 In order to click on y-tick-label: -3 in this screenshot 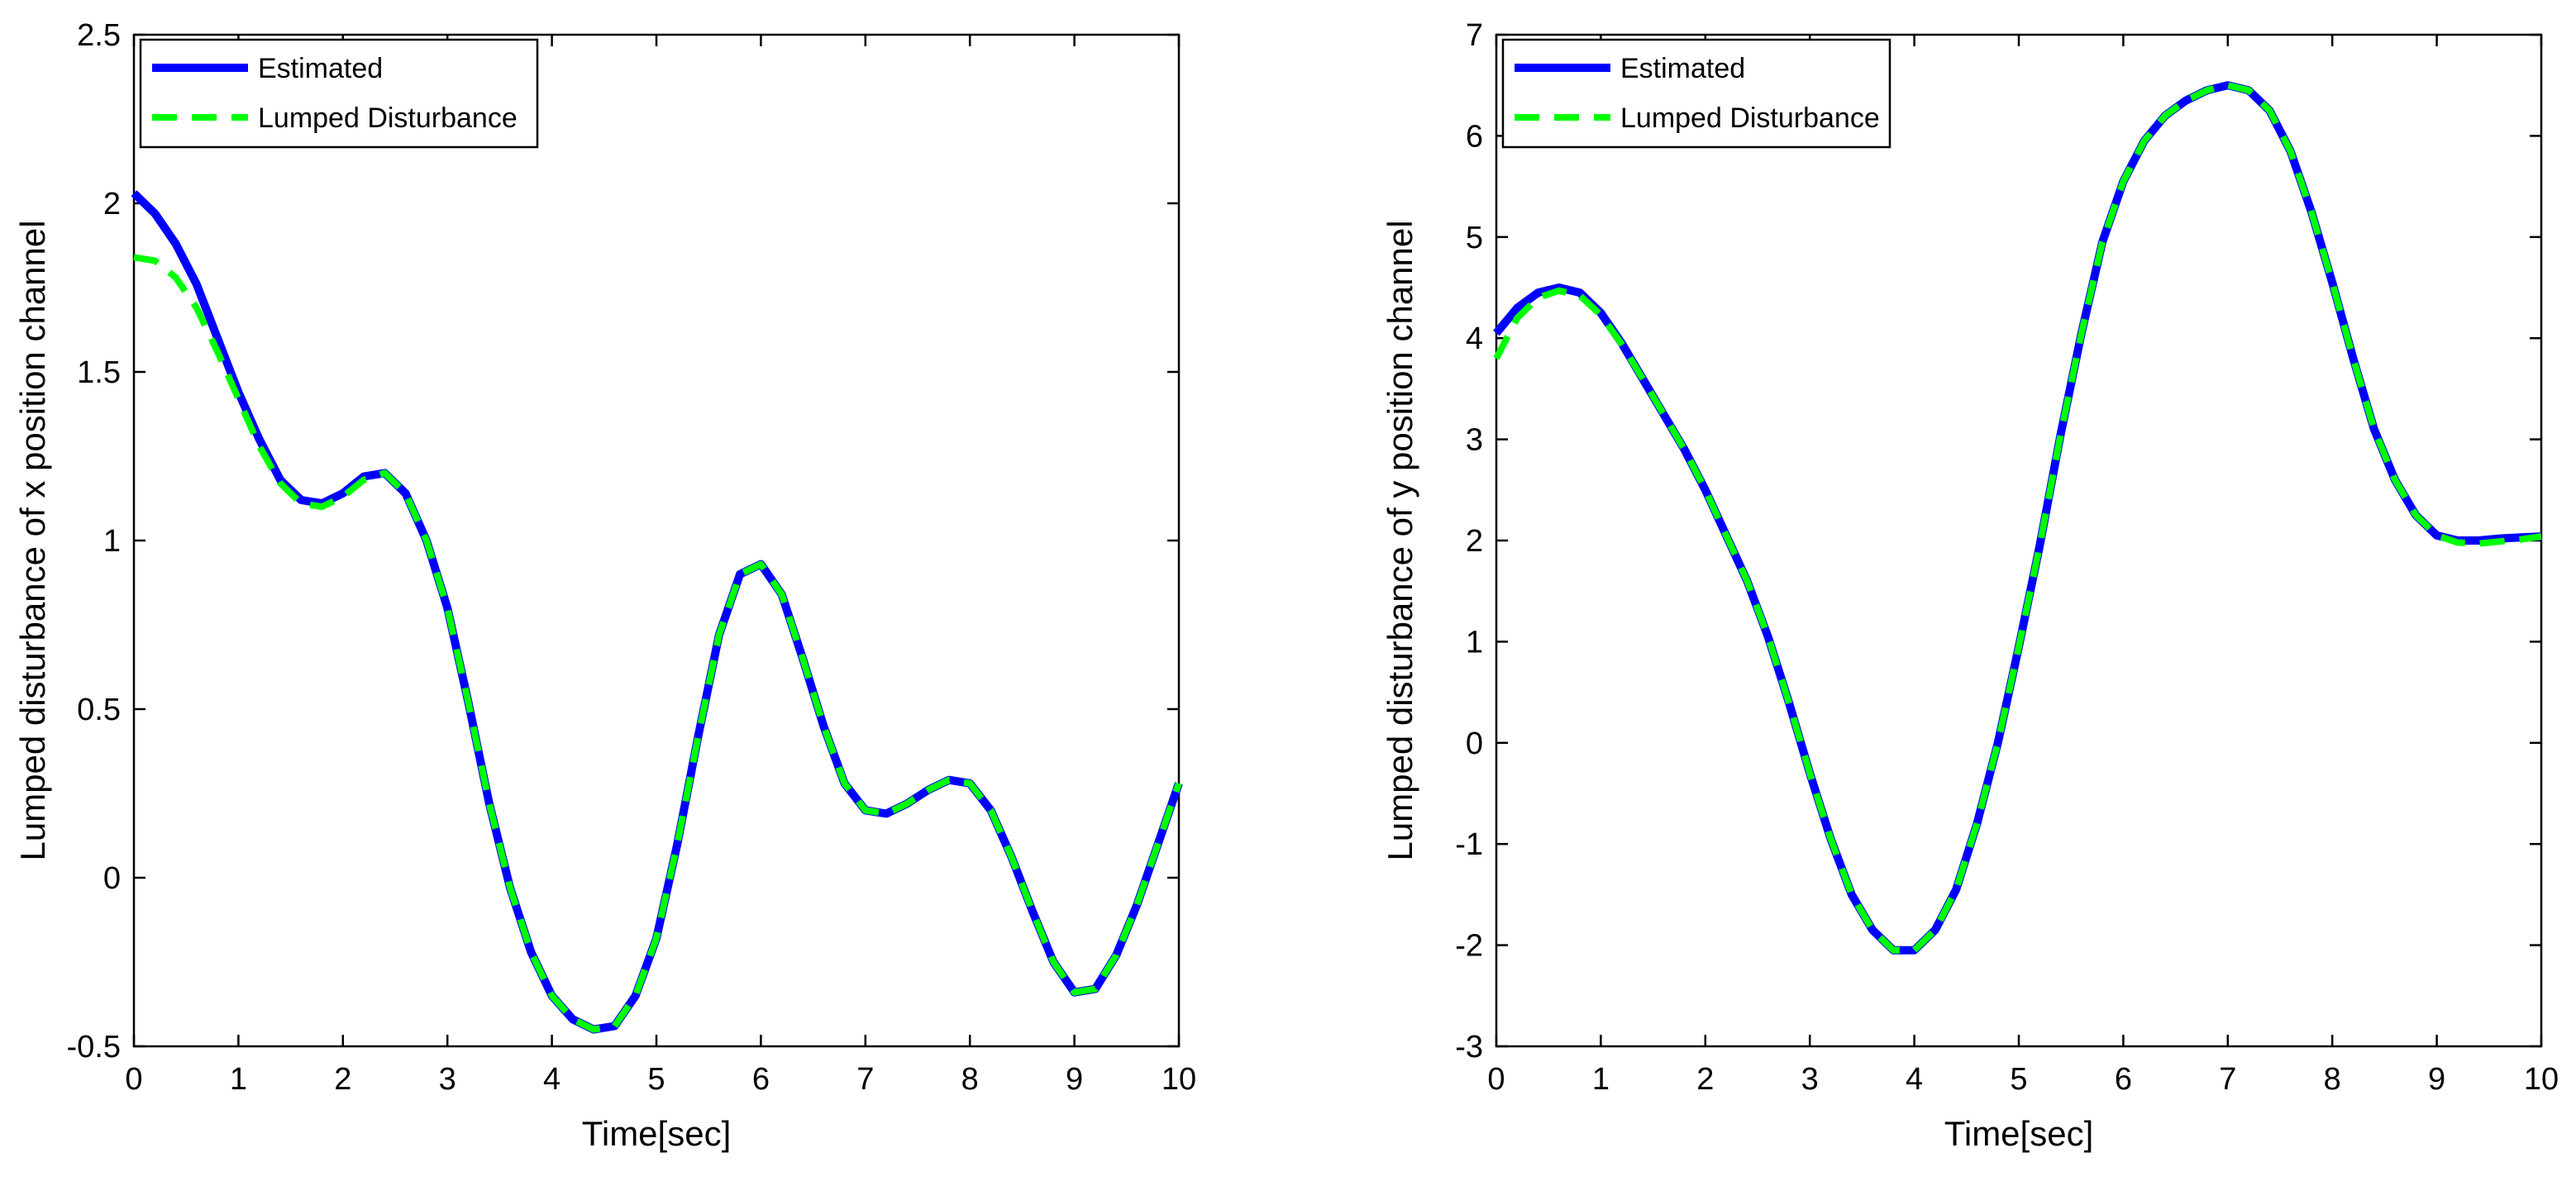, I will do `click(1469, 1047)`.